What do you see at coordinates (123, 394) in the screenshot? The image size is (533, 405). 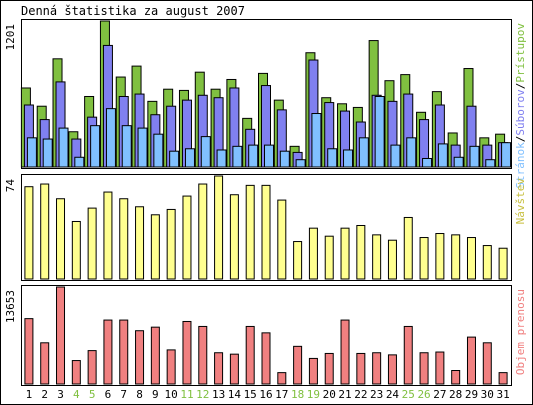 I see `x-tick-label: 7` at bounding box center [123, 394].